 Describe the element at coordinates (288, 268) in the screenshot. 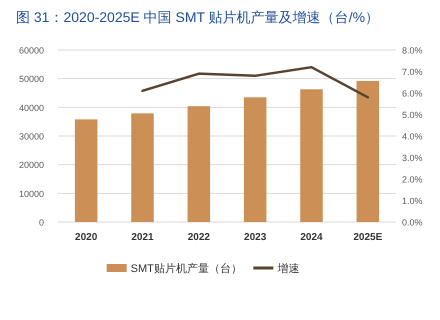

I see `legend-label: 增速` at that location.